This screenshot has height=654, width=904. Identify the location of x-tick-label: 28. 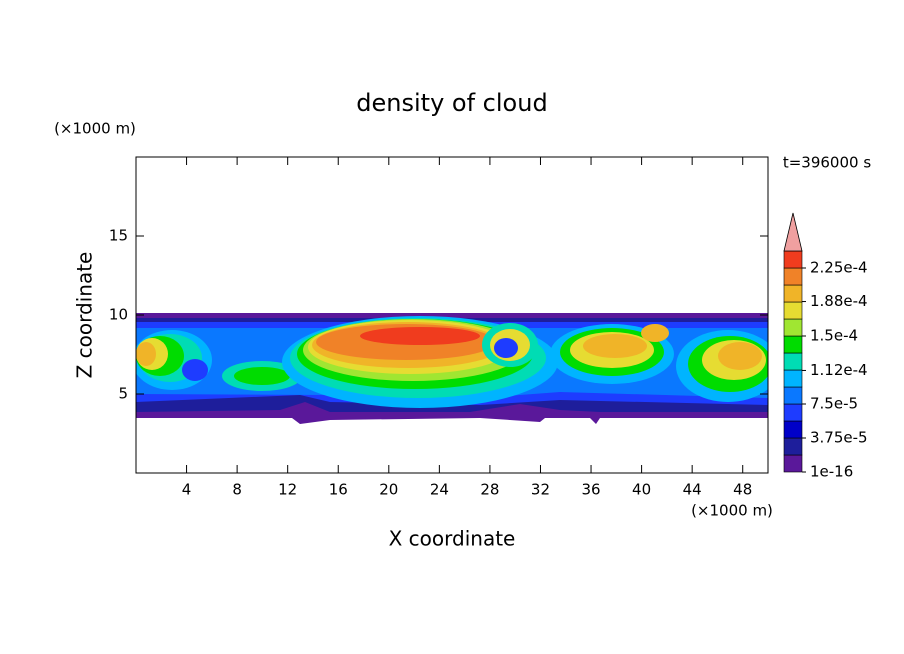
(489, 490).